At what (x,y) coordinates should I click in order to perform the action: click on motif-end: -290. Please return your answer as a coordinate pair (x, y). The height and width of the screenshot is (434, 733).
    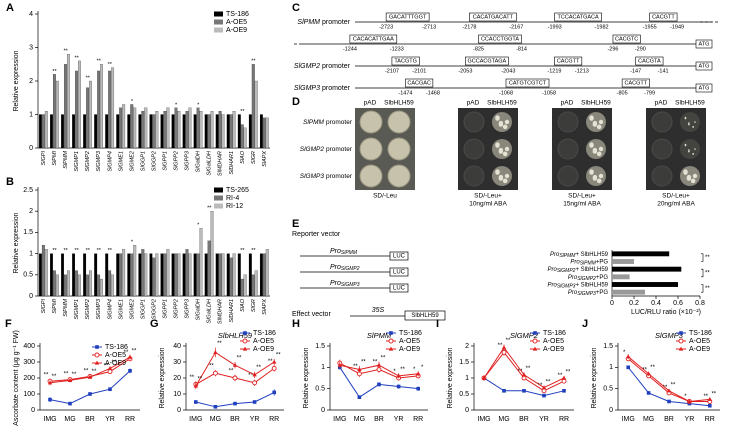
    Looking at the image, I should click on (640, 49).